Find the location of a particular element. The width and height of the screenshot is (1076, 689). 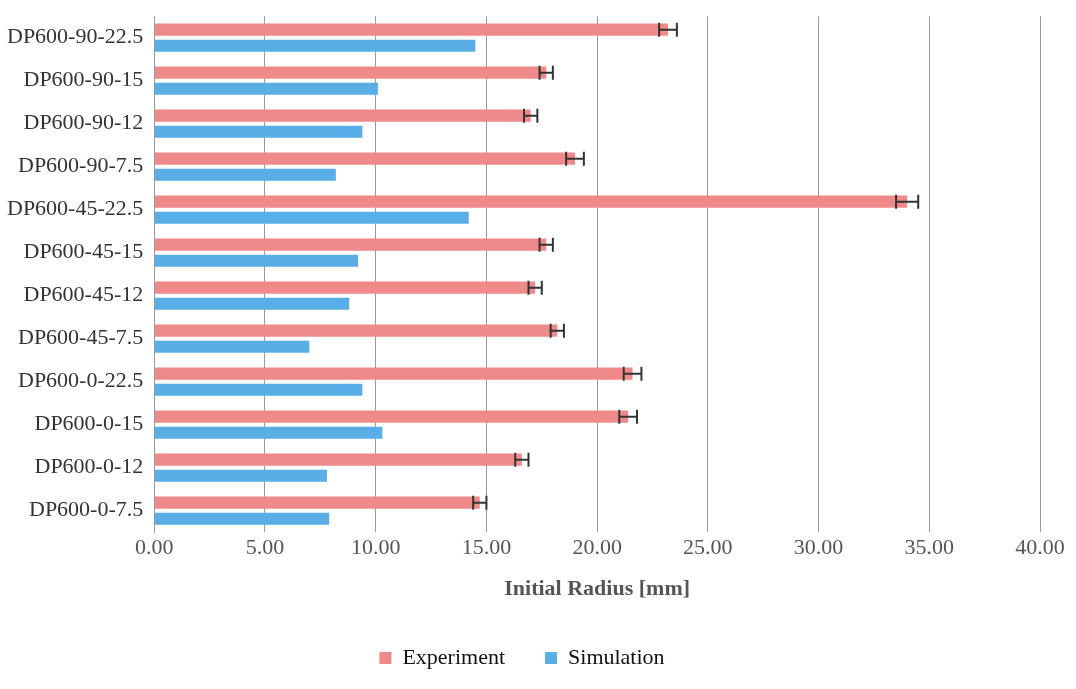

y-tick-label: DP600-0-15 is located at coordinates (89, 423).